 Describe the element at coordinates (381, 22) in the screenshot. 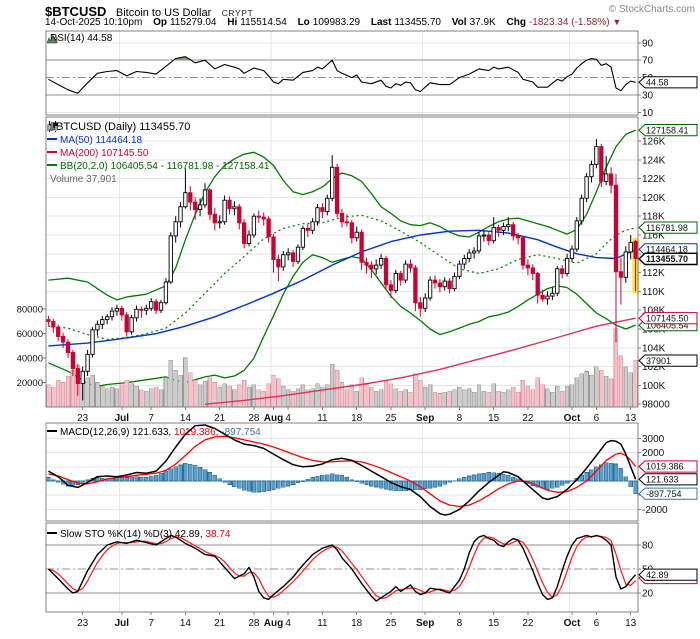

I see `last-label: Last` at that location.